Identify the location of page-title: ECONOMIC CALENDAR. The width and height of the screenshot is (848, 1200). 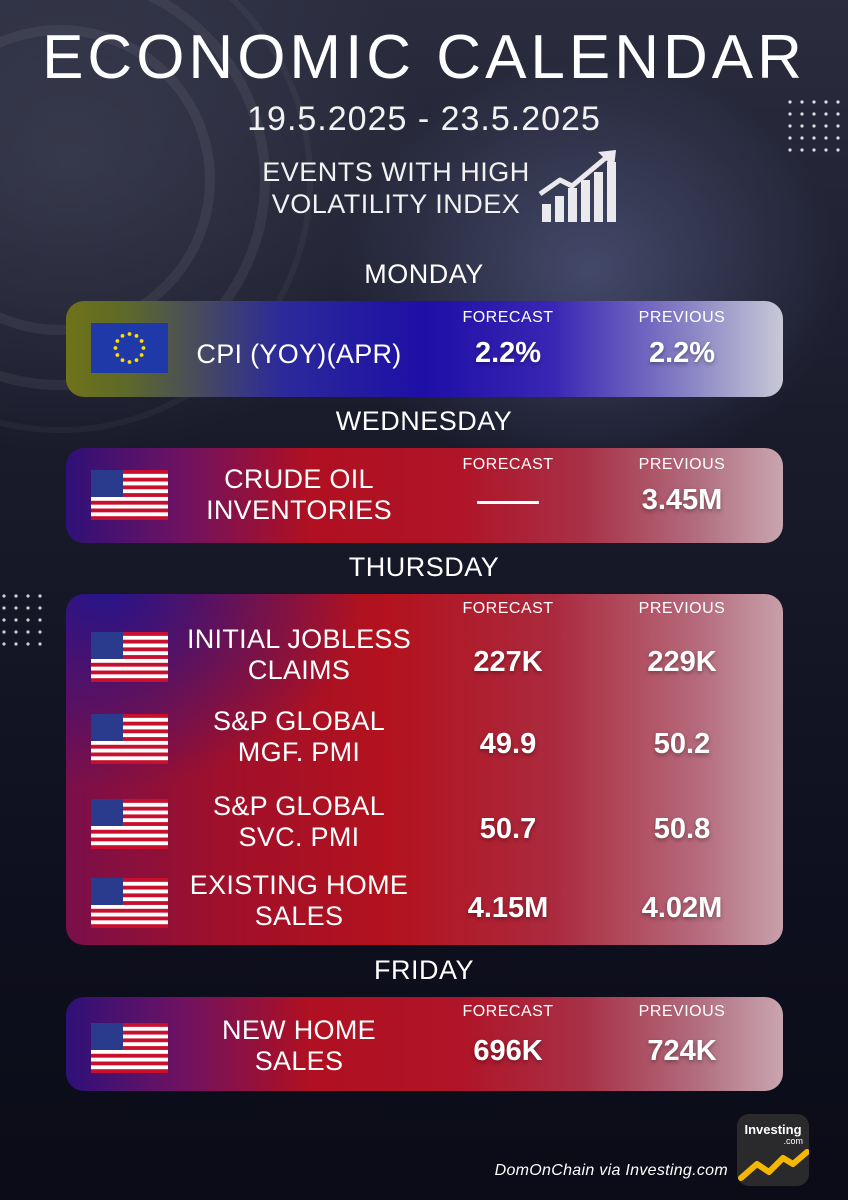
(424, 57).